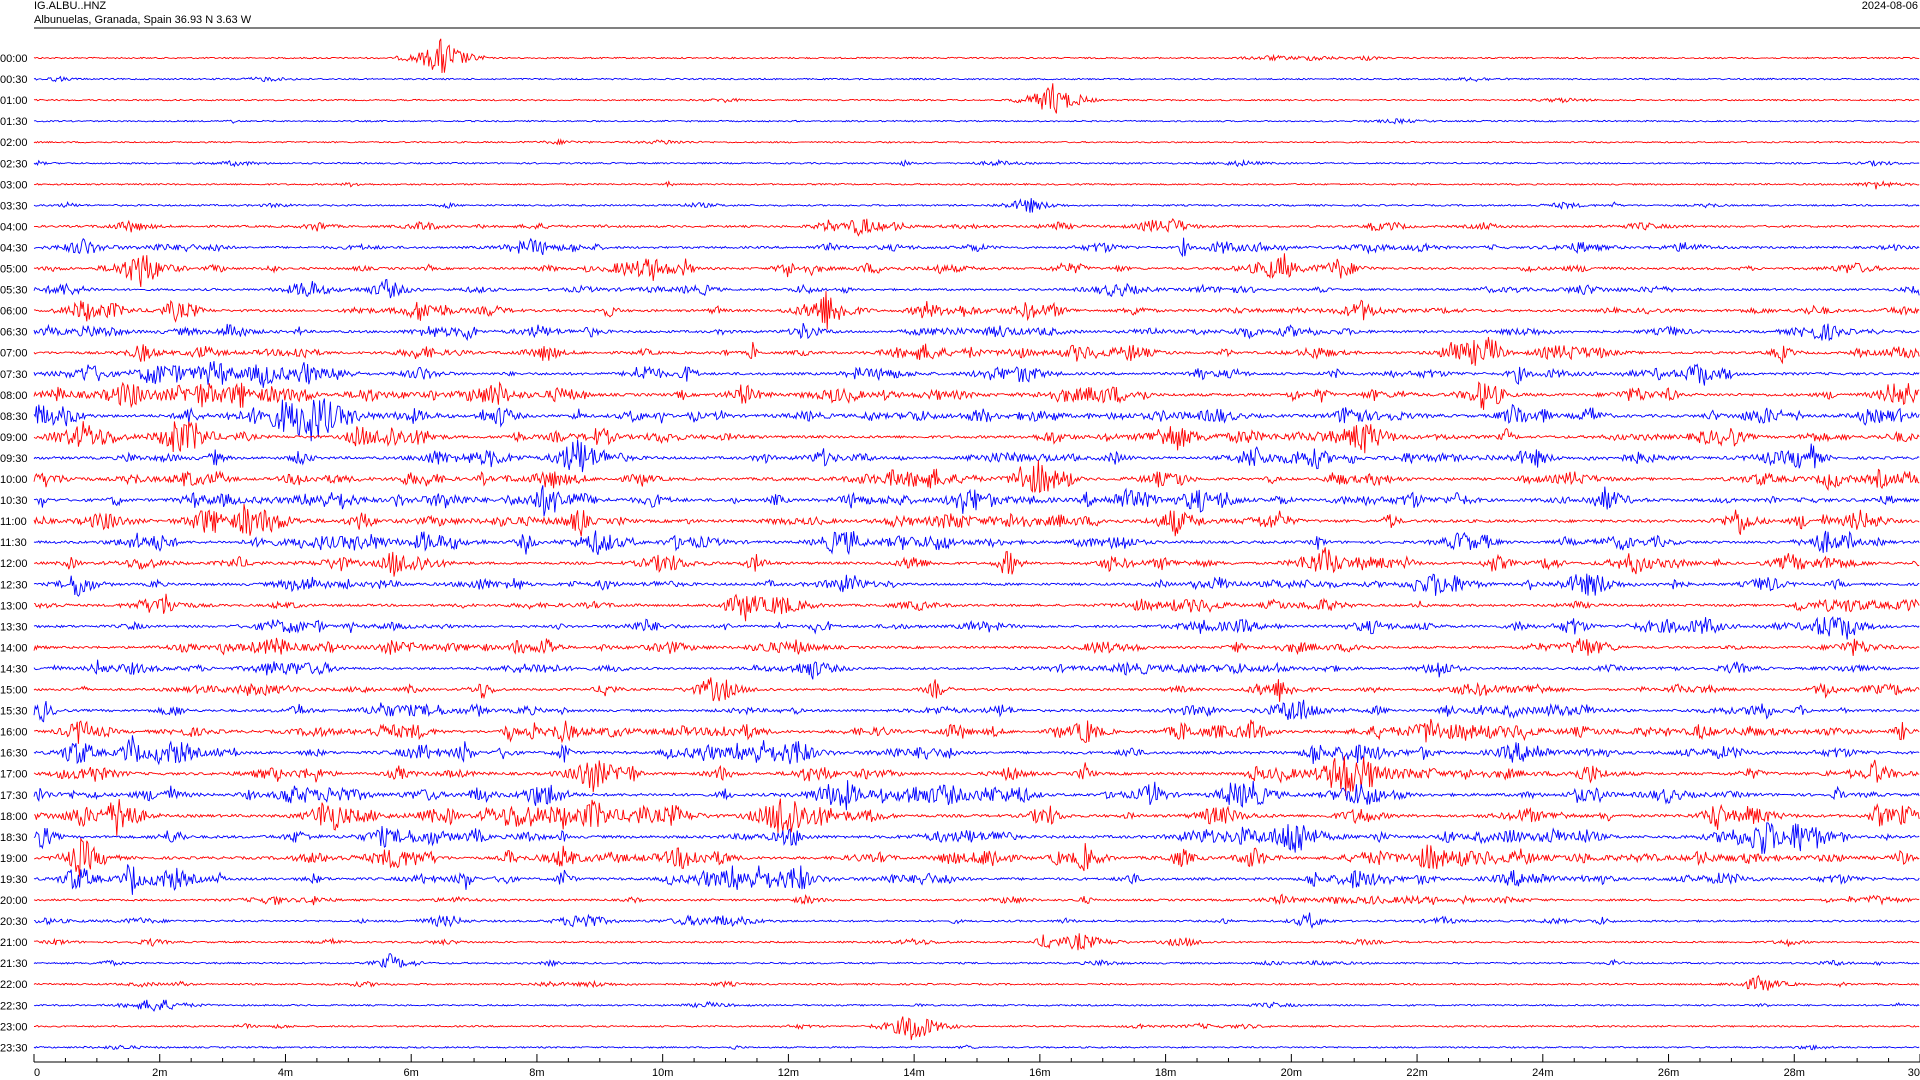 Image resolution: width=1920 pixels, height=1080 pixels. Describe the element at coordinates (14, 880) in the screenshot. I see `row-time-label: 19:30` at that location.